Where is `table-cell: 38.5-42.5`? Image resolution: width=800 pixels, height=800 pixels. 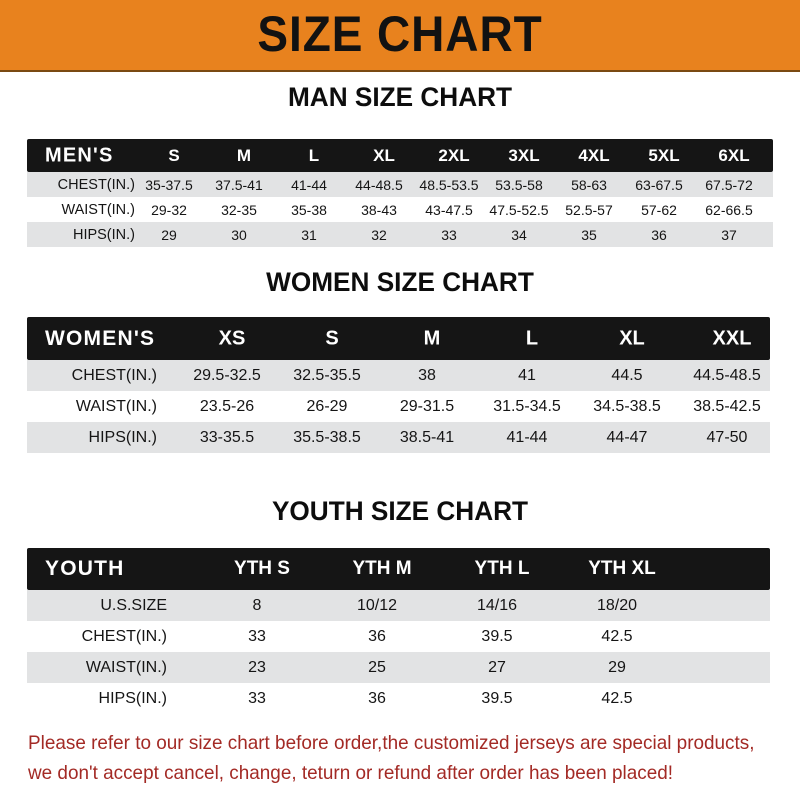
table-cell: 38.5-42.5 is located at coordinates (727, 406).